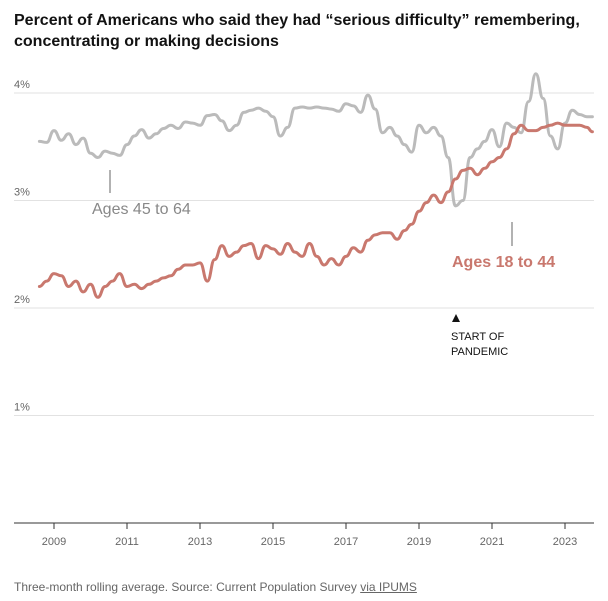  What do you see at coordinates (388, 587) in the screenshot?
I see `ipums-link: via IPUMS` at bounding box center [388, 587].